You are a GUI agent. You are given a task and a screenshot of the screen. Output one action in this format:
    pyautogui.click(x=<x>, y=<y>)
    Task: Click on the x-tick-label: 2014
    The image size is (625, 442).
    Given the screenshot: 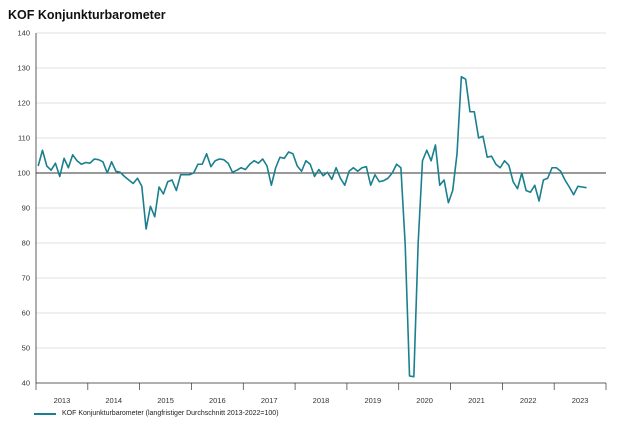 What is the action you would take?
    pyautogui.click(x=113, y=400)
    